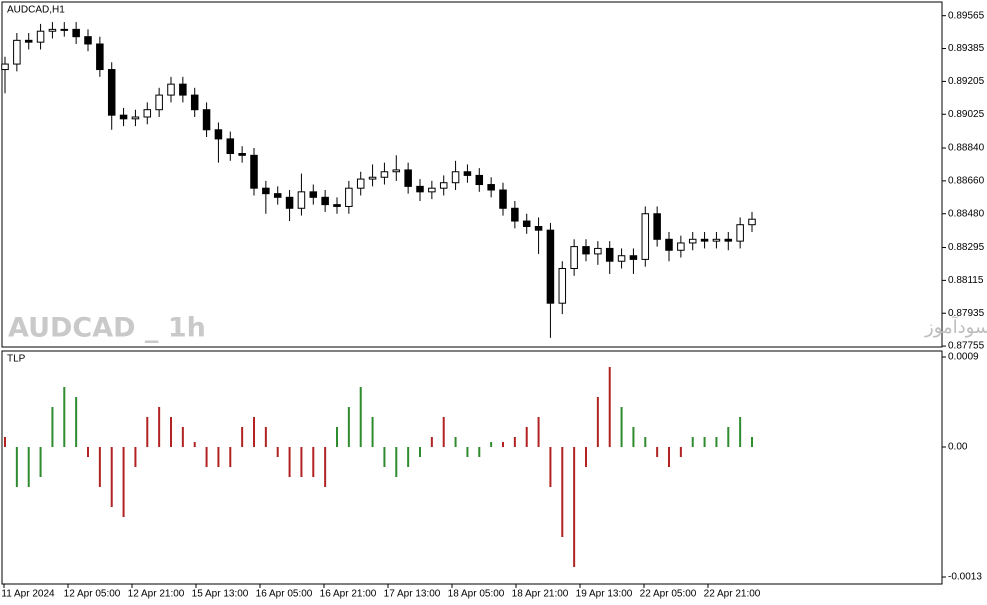  I want to click on y-tick-label: 0.89565, so click(966, 15).